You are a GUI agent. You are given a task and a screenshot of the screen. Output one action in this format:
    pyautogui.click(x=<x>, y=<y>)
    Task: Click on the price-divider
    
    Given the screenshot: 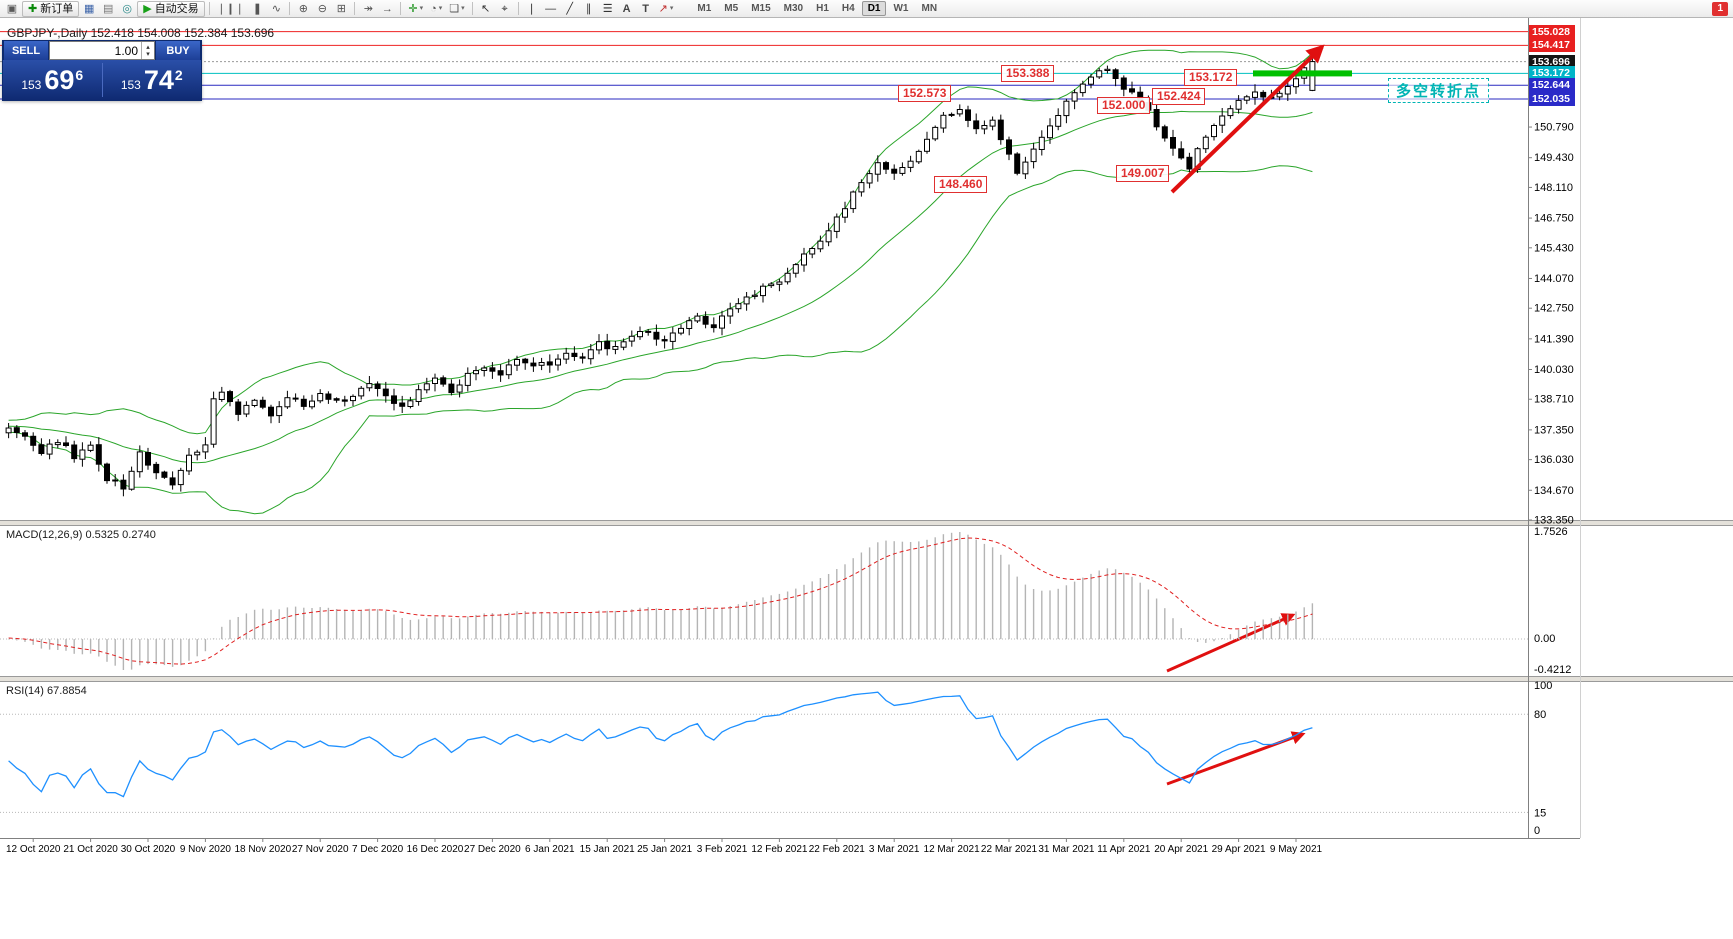 What is the action you would take?
    pyautogui.click(x=102, y=80)
    